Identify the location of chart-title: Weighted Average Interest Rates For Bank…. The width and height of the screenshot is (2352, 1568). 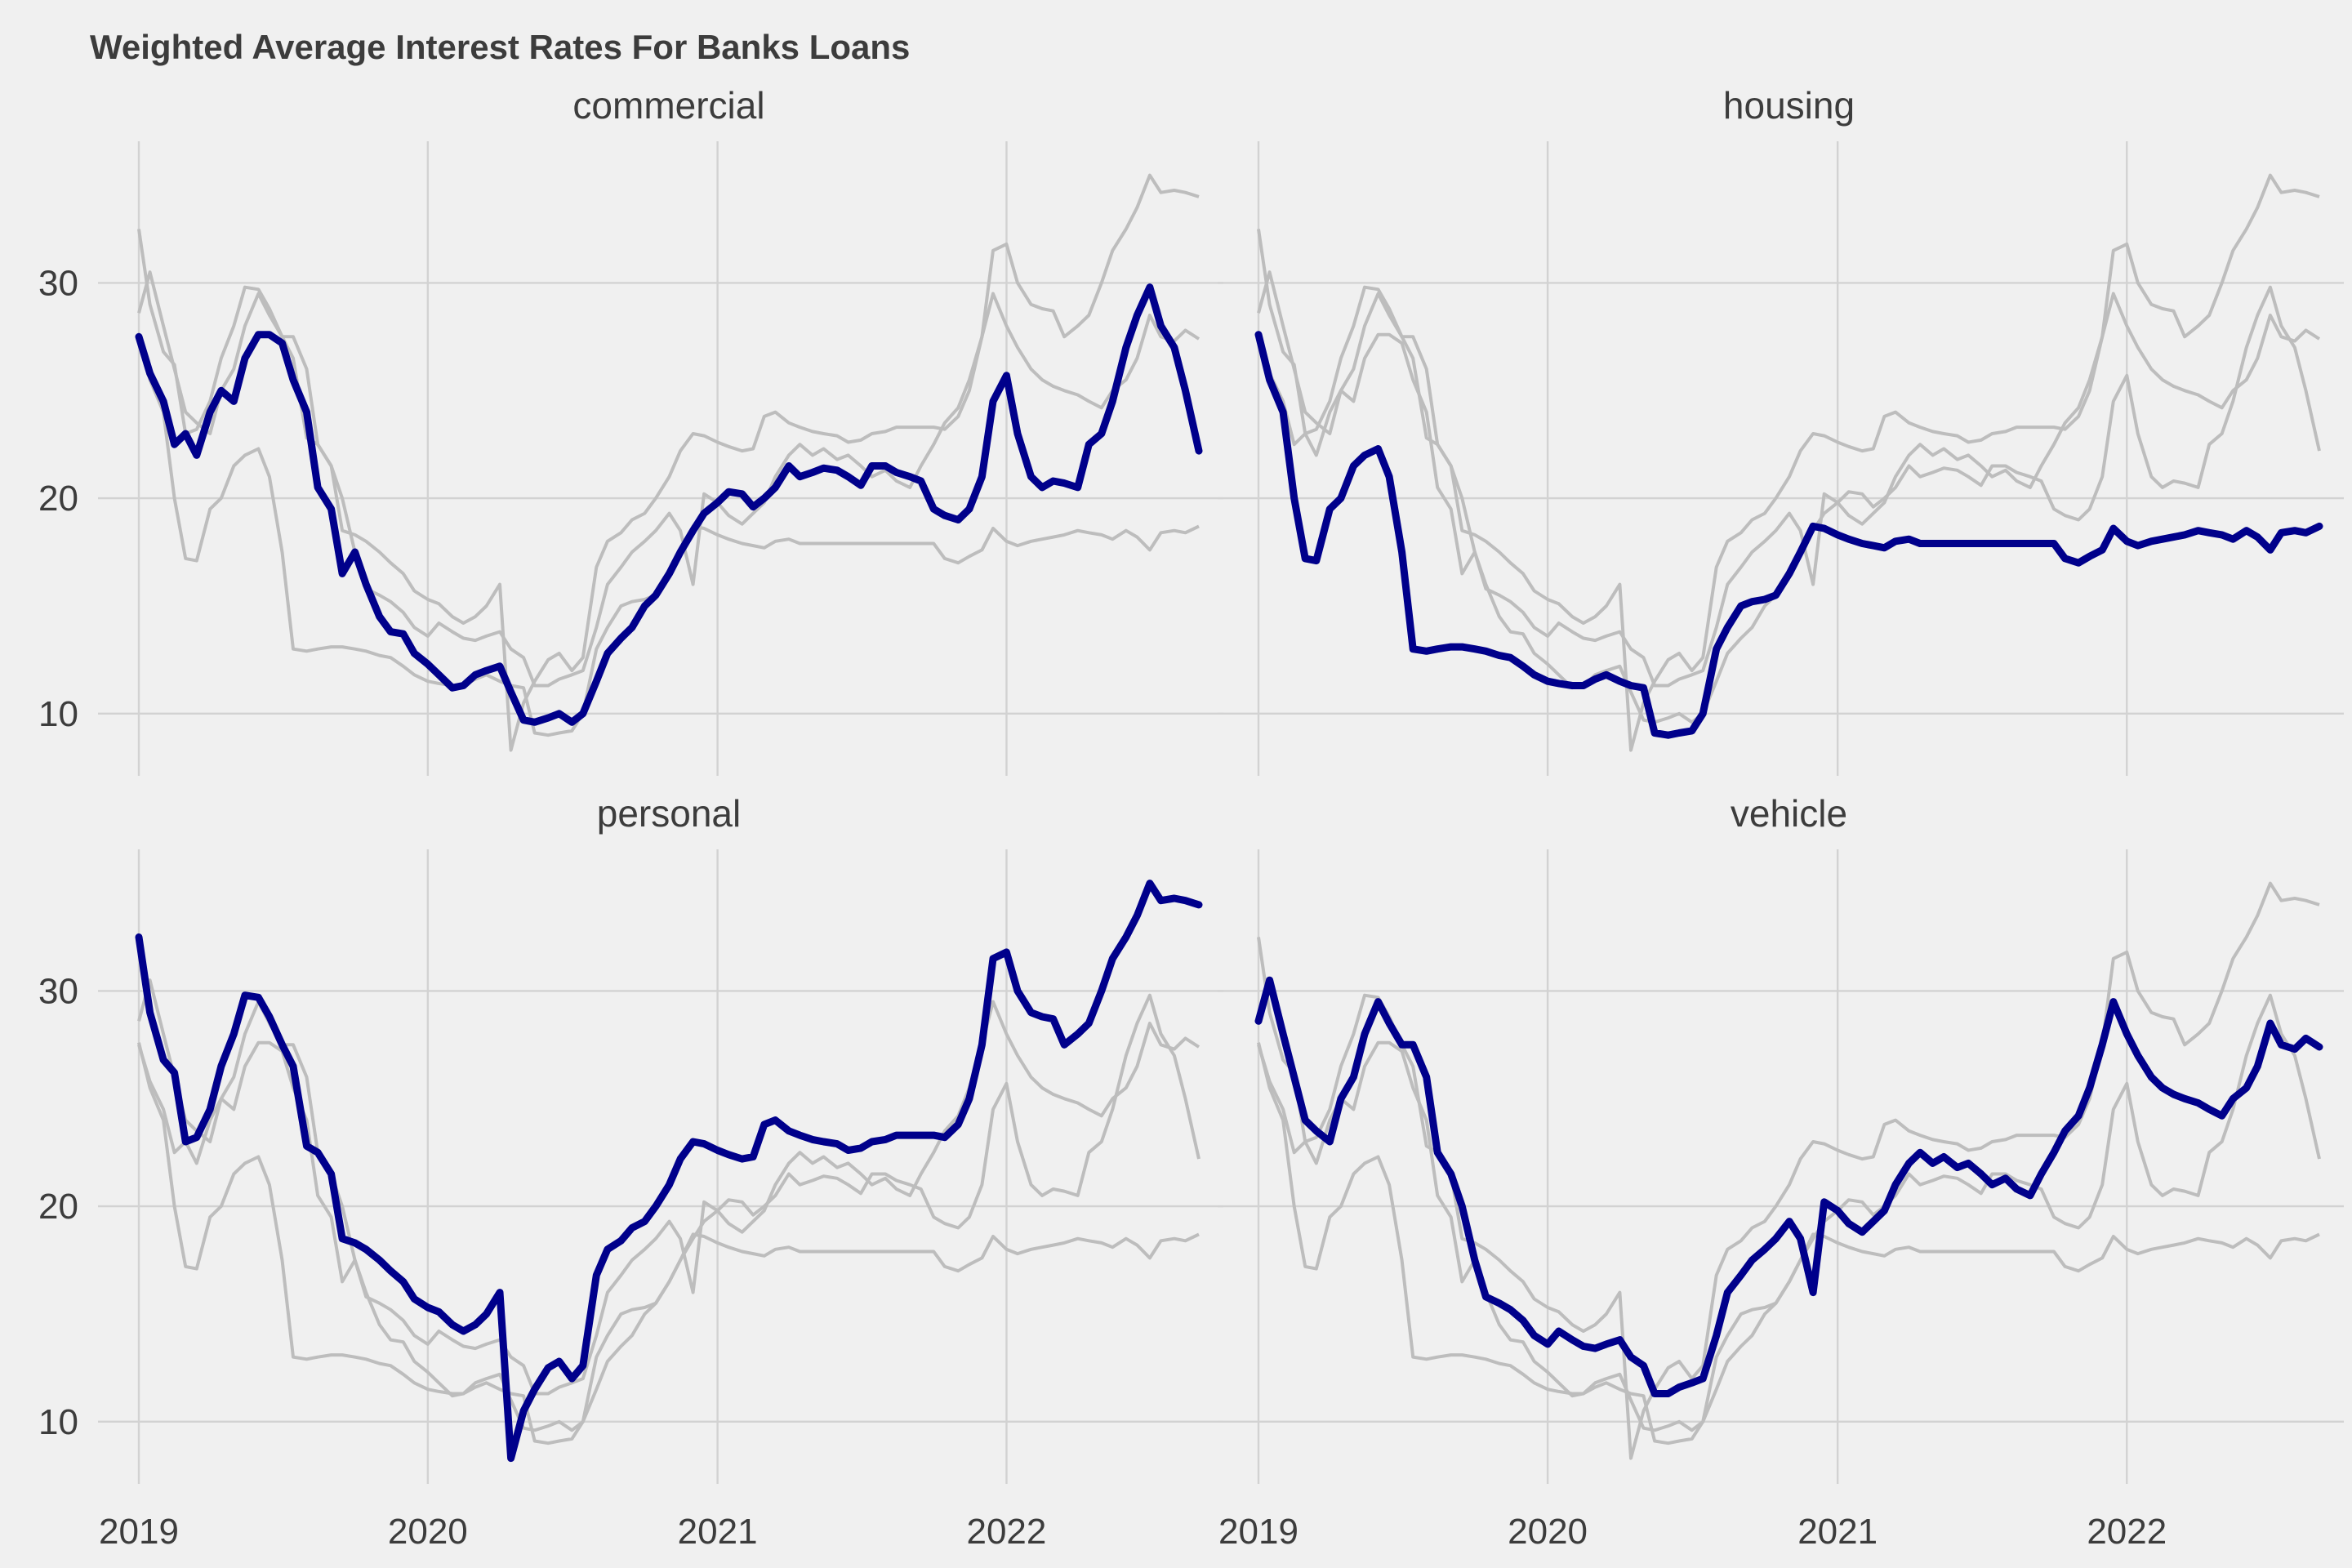
(500, 47).